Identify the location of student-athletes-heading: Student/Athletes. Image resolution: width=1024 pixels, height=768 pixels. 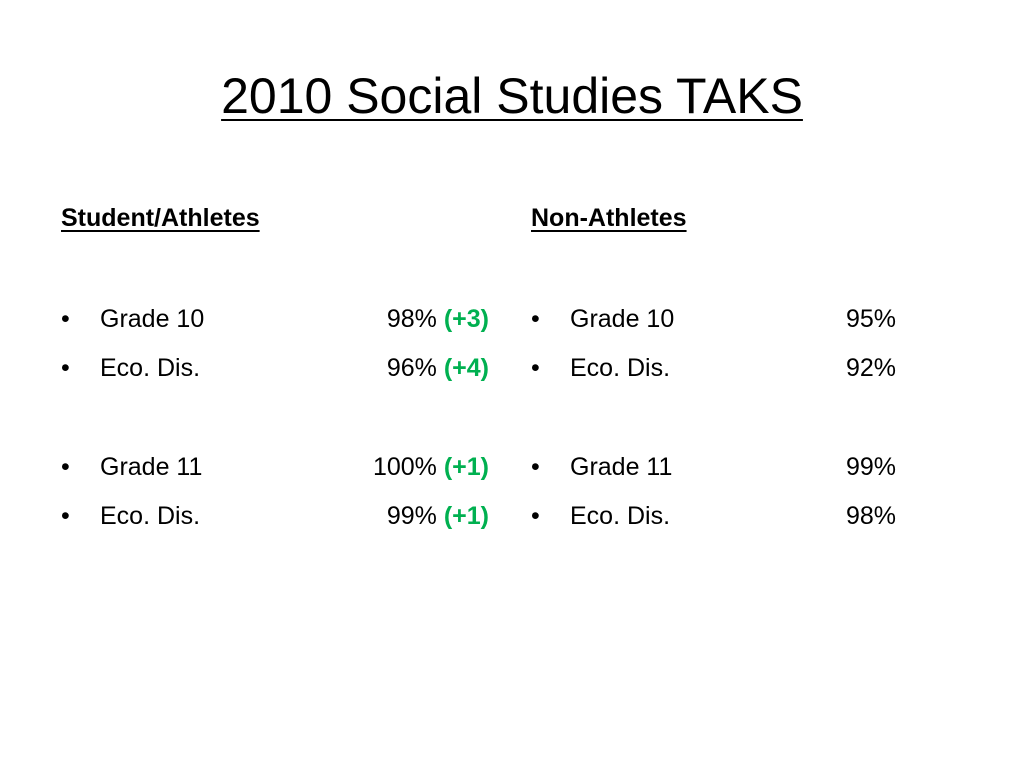
(160, 218).